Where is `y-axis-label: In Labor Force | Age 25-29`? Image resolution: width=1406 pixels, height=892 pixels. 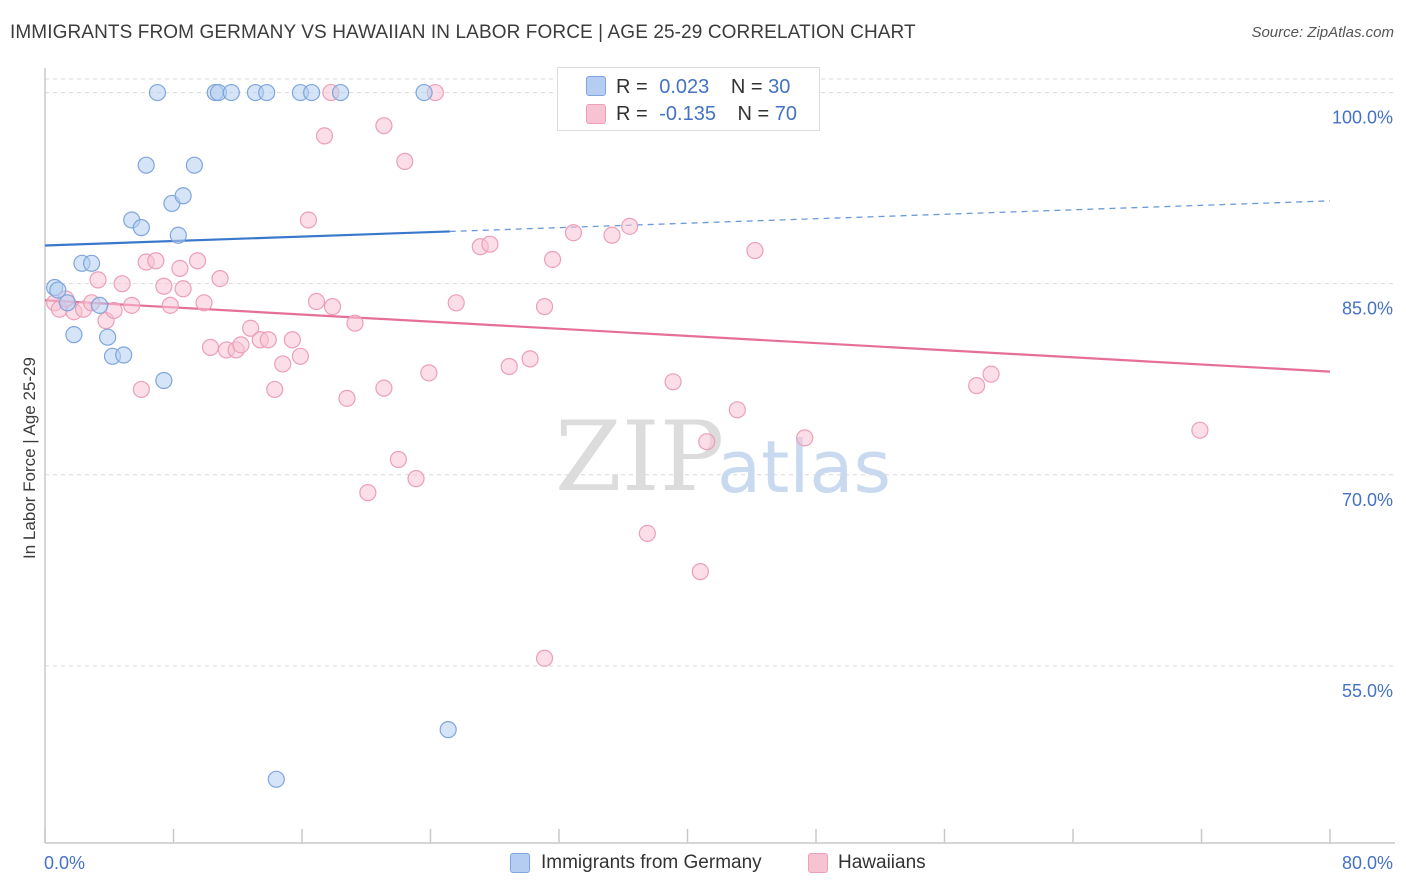
y-axis-label: In Labor Force | Age 25-29 is located at coordinates (29, 458).